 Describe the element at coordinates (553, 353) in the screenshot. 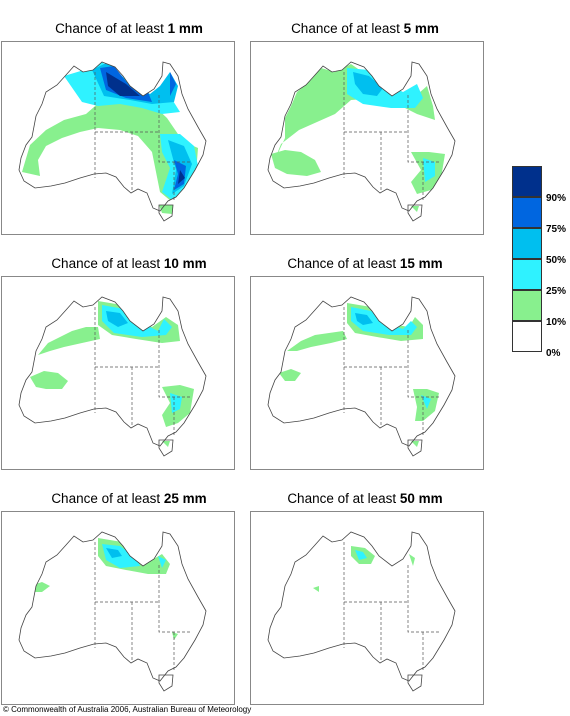

I see `legend-label-0: 0%` at that location.